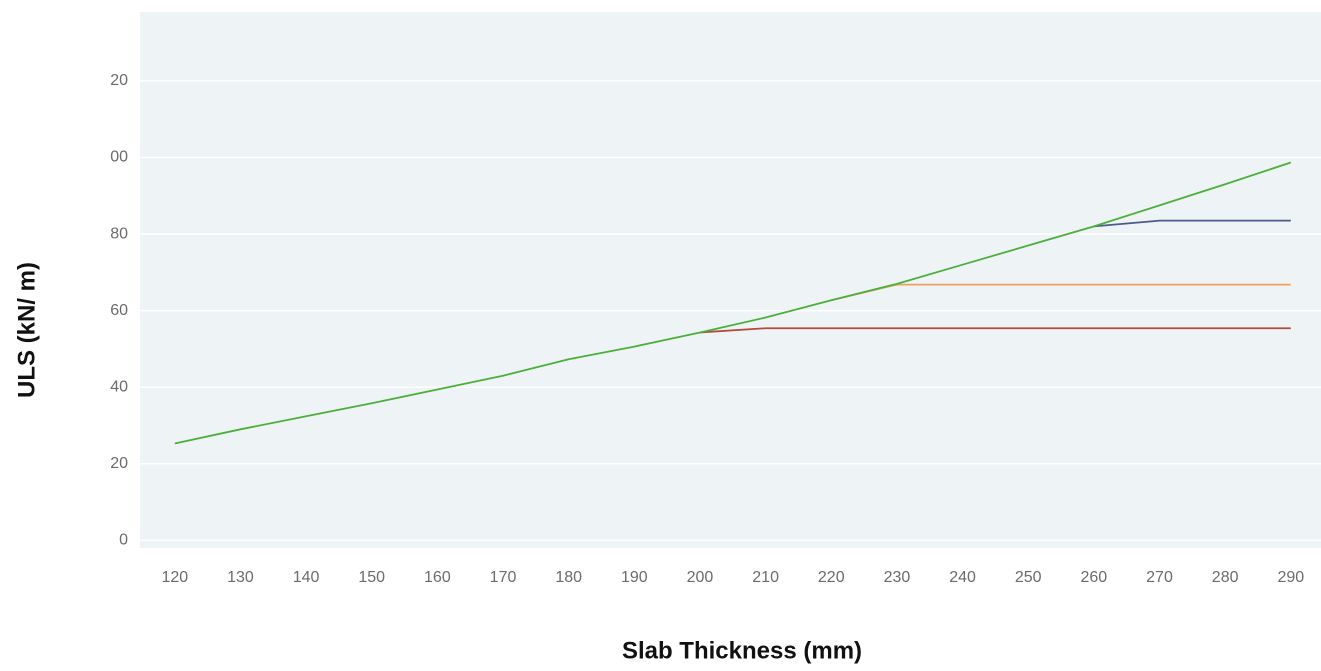 This screenshot has width=1321, height=671. I want to click on x-tick-label: 280, so click(1225, 577).